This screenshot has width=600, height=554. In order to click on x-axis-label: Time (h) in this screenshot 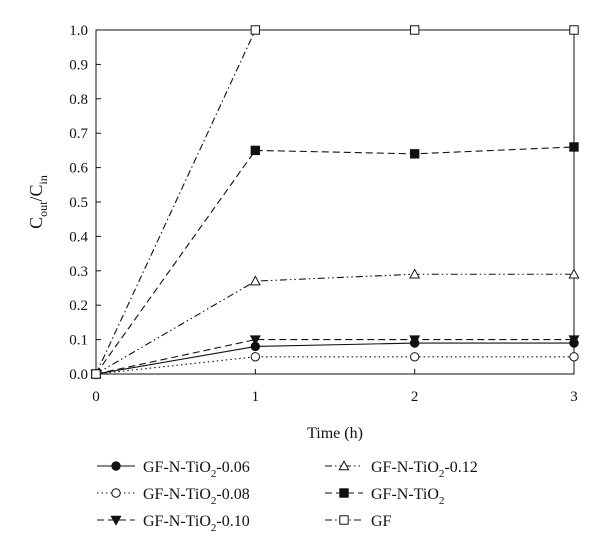, I will do `click(335, 433)`.